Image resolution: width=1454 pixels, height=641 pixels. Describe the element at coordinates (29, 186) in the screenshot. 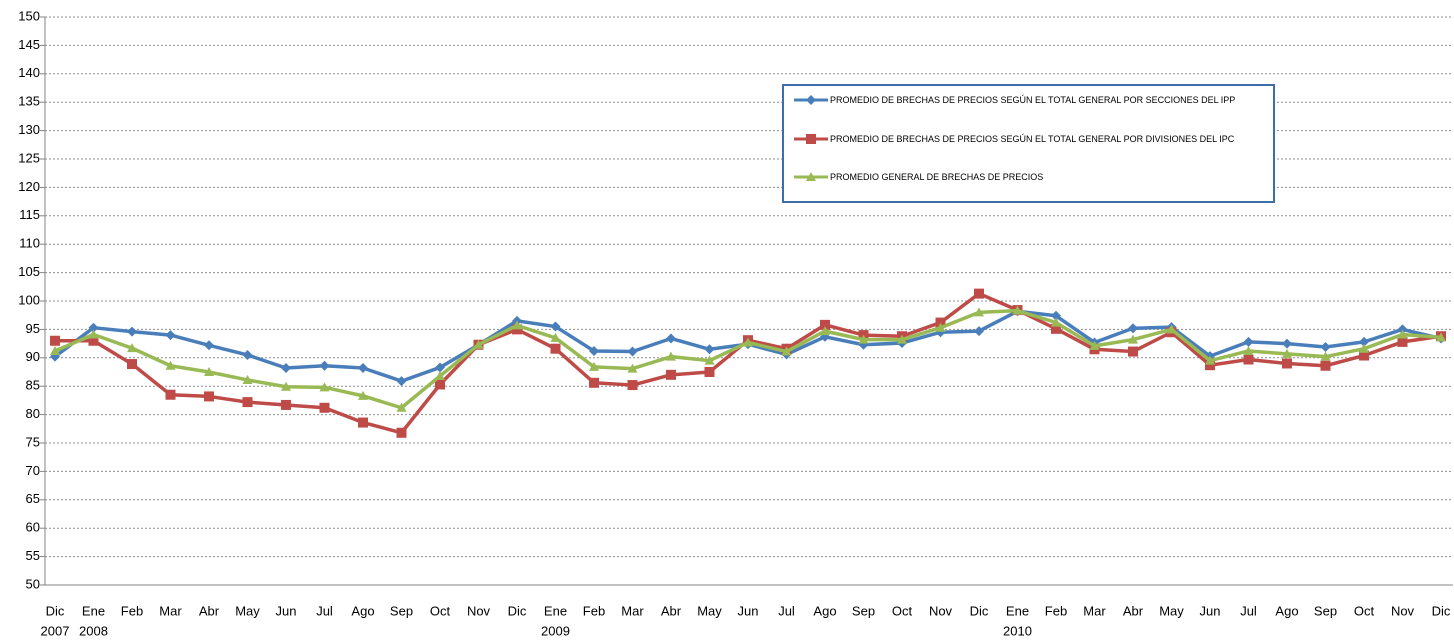

I see `y-tick-label: 120` at that location.